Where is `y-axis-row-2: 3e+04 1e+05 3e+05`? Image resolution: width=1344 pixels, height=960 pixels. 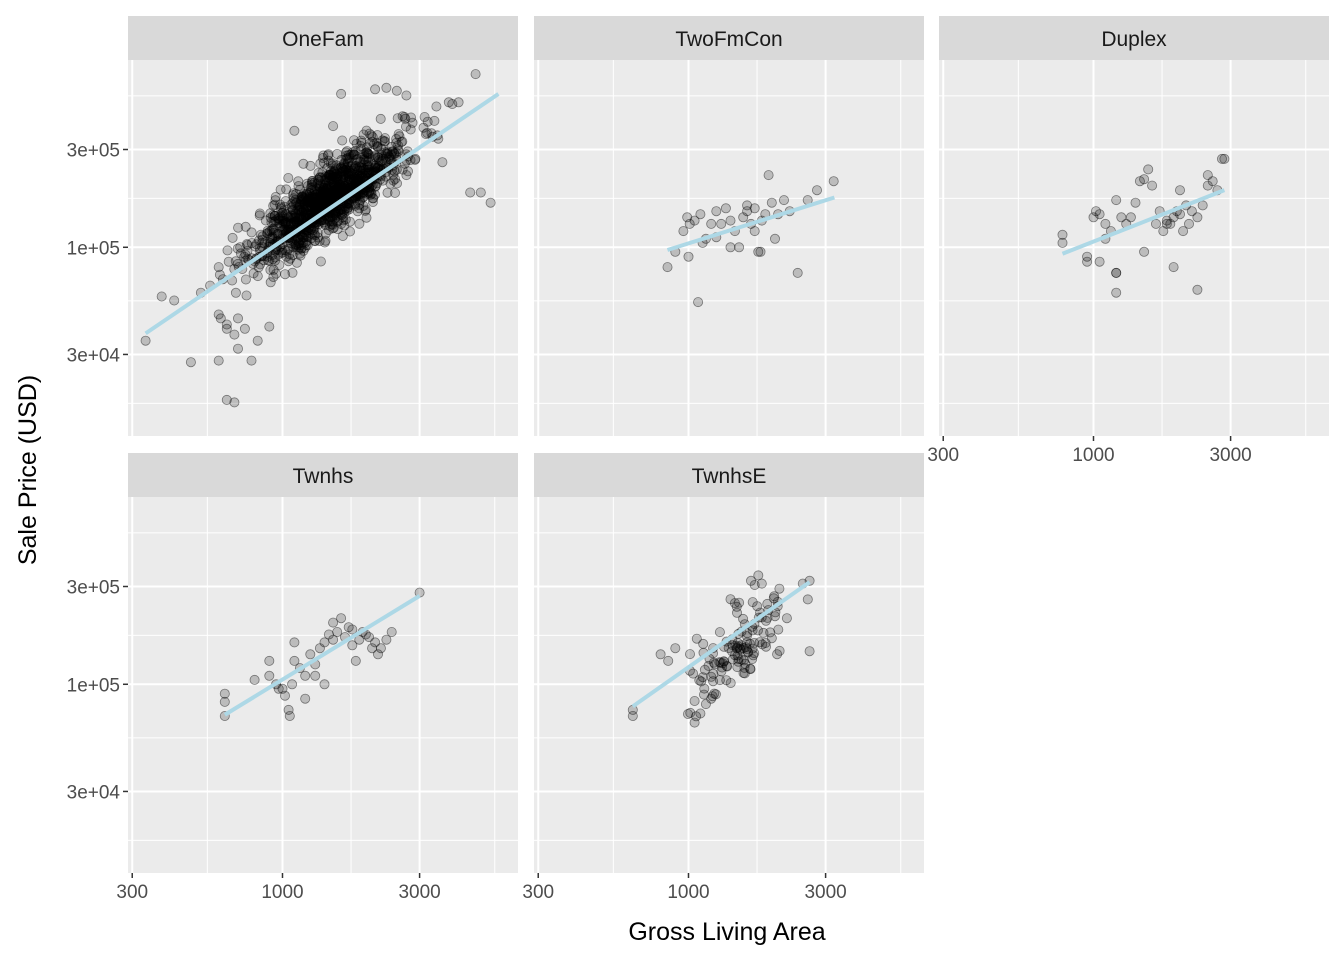 y-axis-row-2: 3e+04 1e+05 3e+05 is located at coordinates (97, 690).